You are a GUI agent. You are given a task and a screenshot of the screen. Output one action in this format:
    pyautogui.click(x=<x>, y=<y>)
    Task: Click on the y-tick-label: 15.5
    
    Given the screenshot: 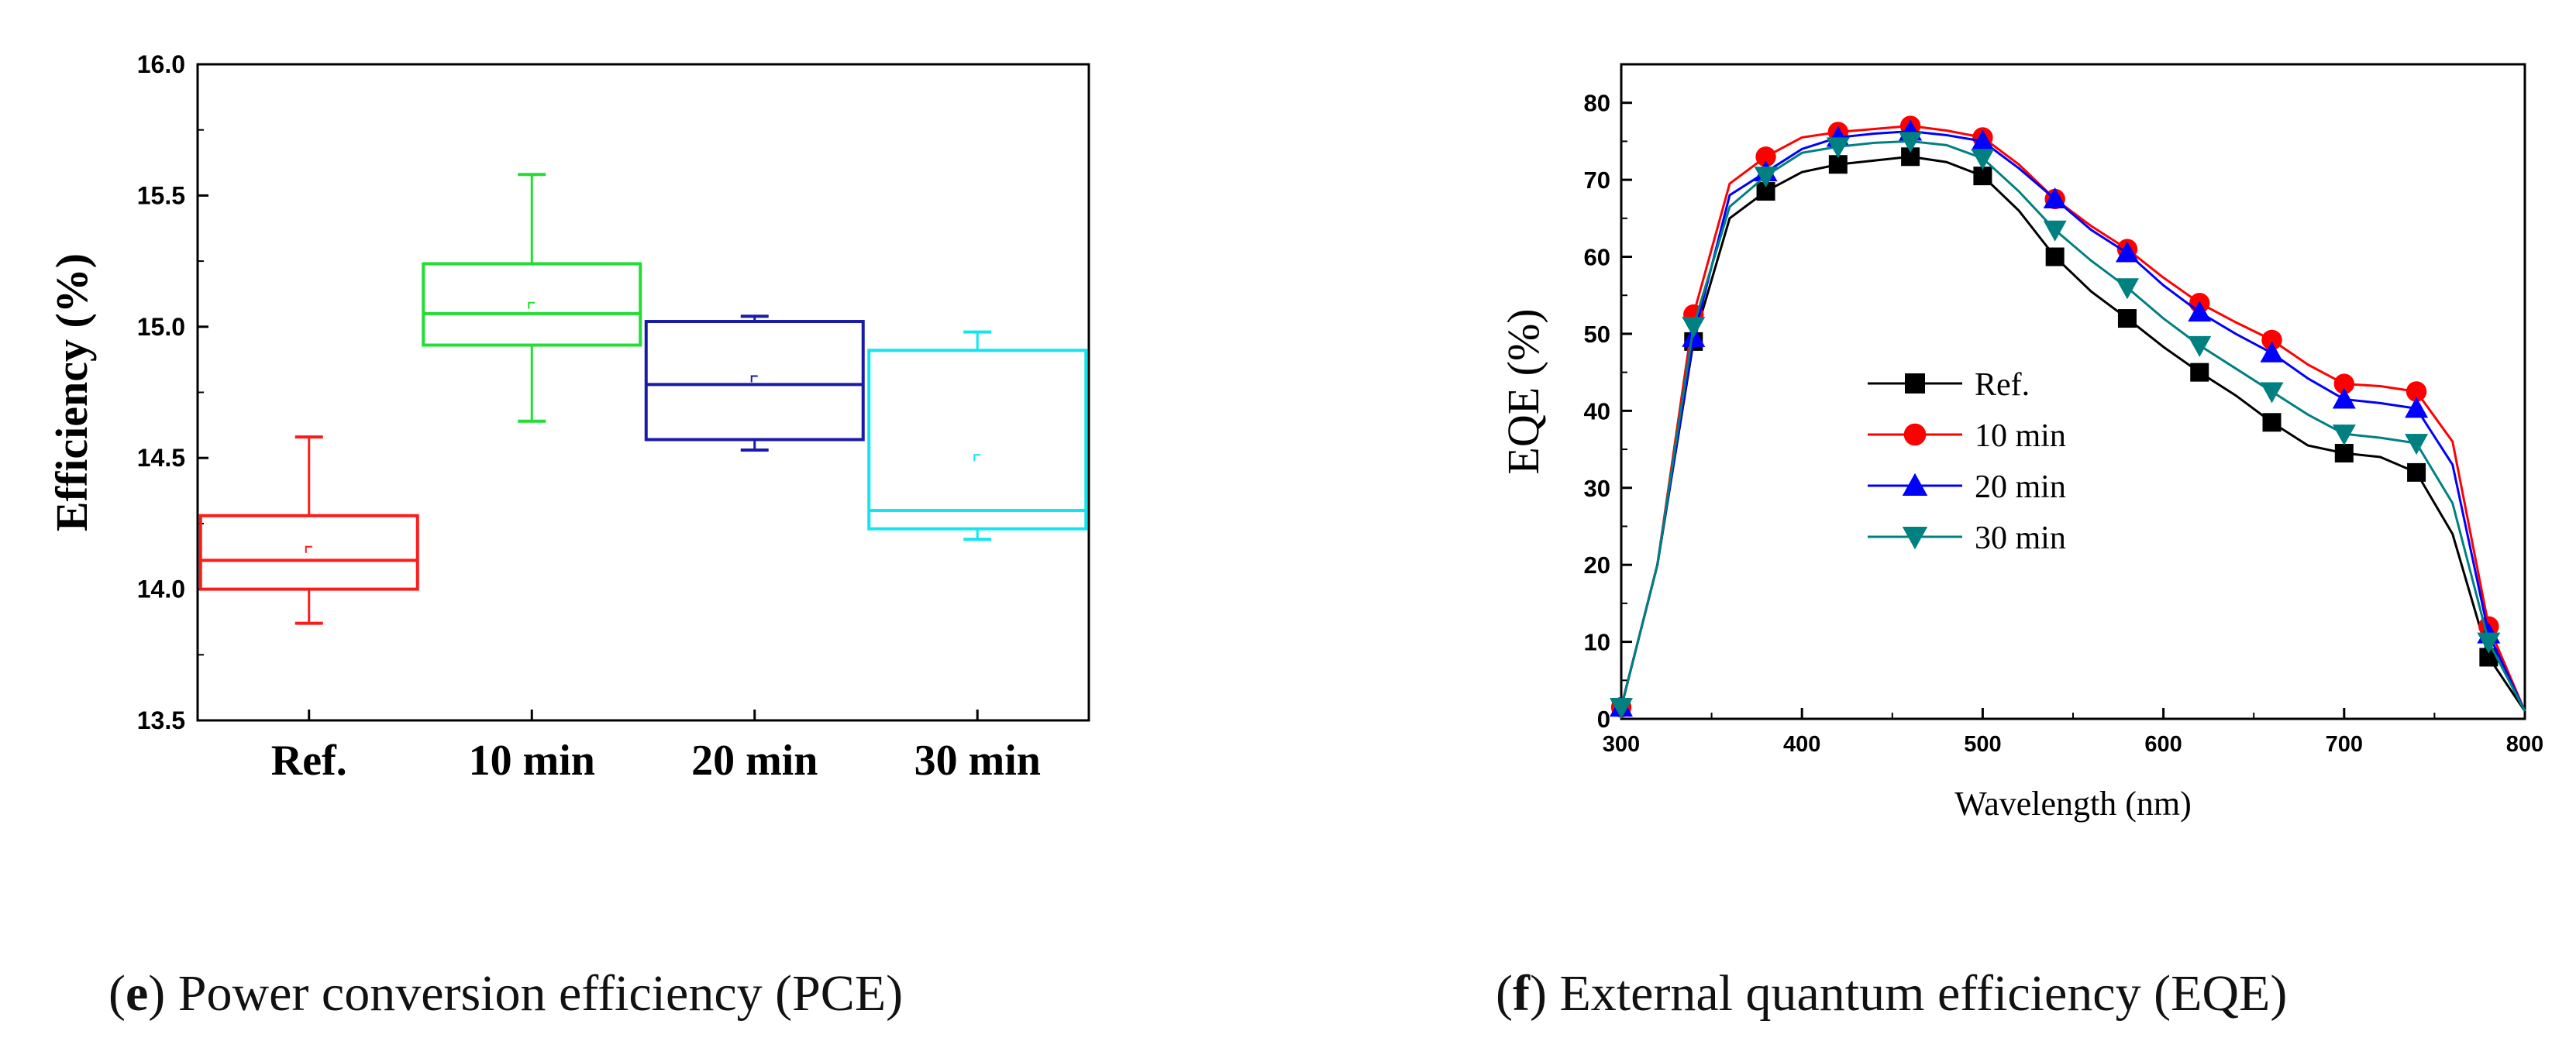 What is the action you would take?
    pyautogui.click(x=161, y=195)
    